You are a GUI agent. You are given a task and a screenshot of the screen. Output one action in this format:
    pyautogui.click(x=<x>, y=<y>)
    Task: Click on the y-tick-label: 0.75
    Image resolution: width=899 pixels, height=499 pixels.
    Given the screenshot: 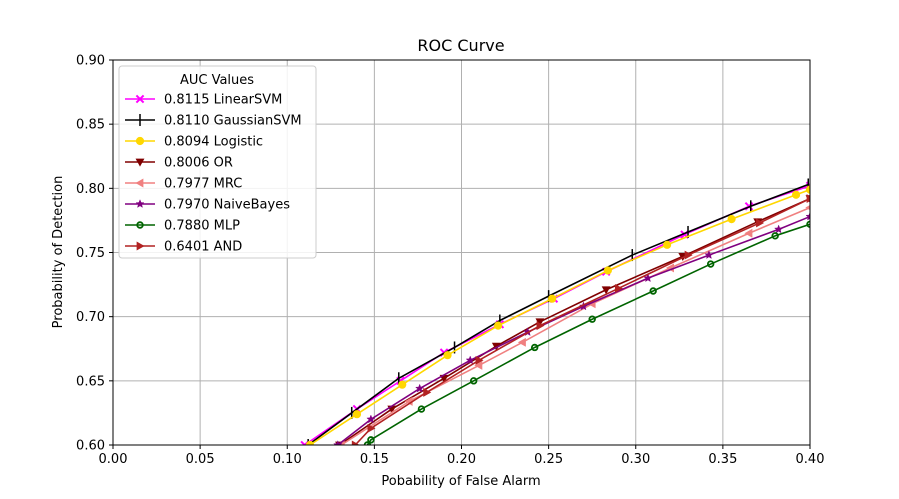 What is the action you would take?
    pyautogui.click(x=90, y=253)
    